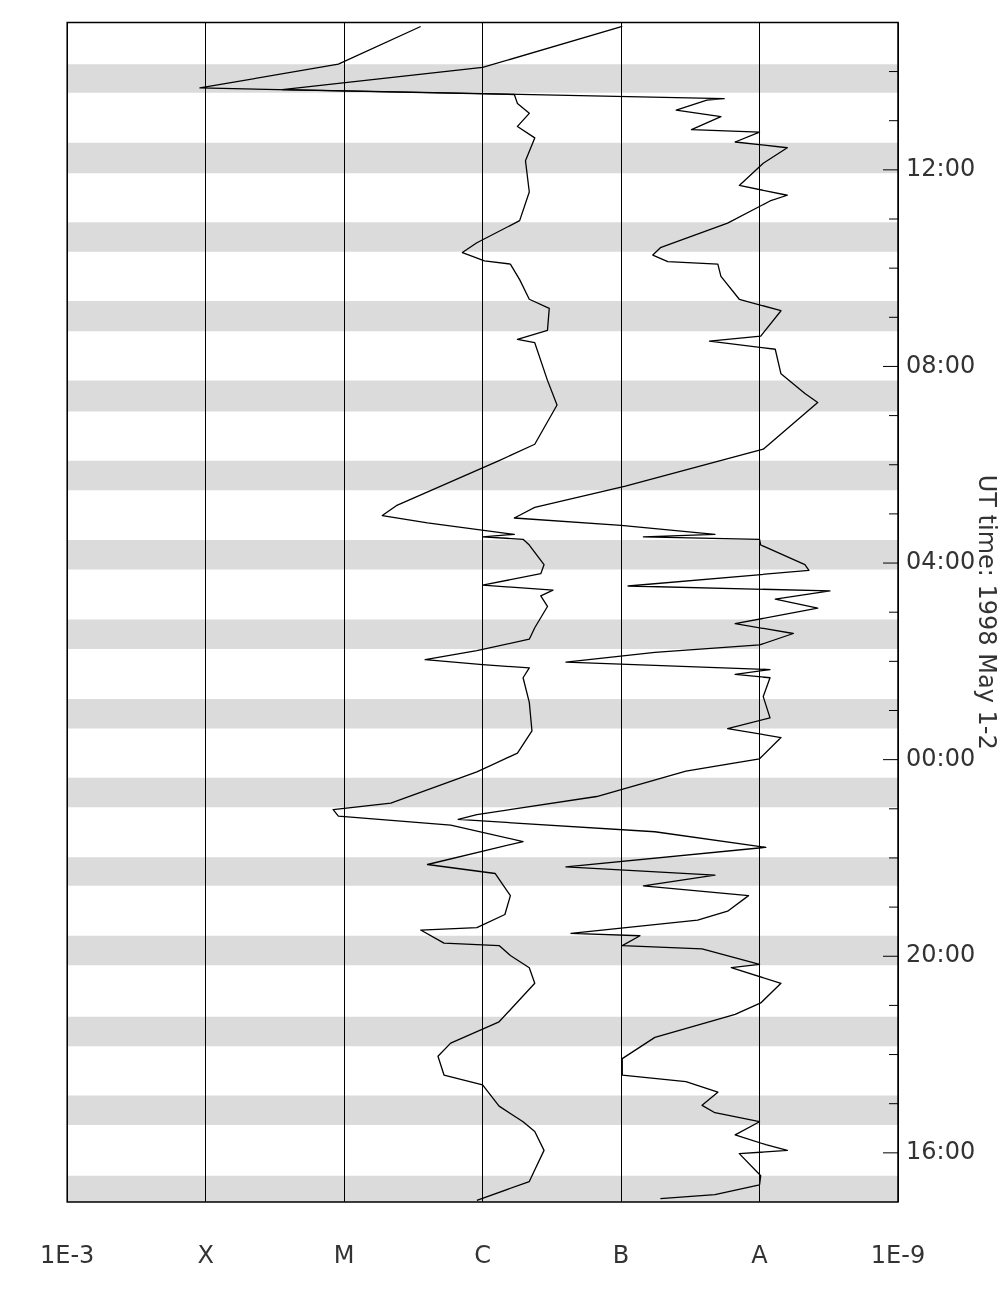  I want to click on y-tick-label: 04:00, so click(941, 561).